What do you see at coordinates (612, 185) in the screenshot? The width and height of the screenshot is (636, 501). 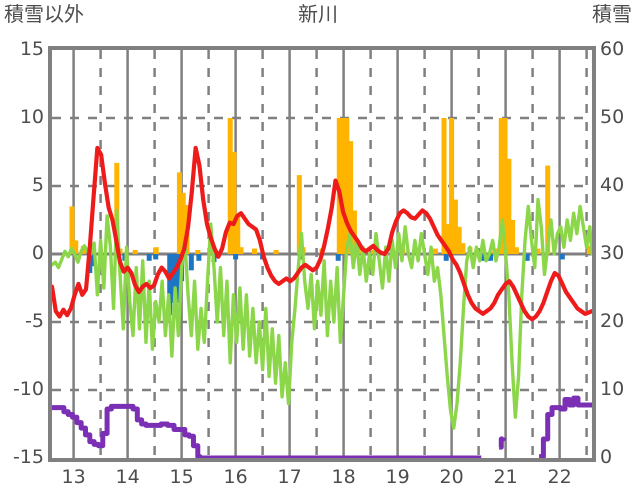 I see `right-tick-label: 40` at bounding box center [612, 185].